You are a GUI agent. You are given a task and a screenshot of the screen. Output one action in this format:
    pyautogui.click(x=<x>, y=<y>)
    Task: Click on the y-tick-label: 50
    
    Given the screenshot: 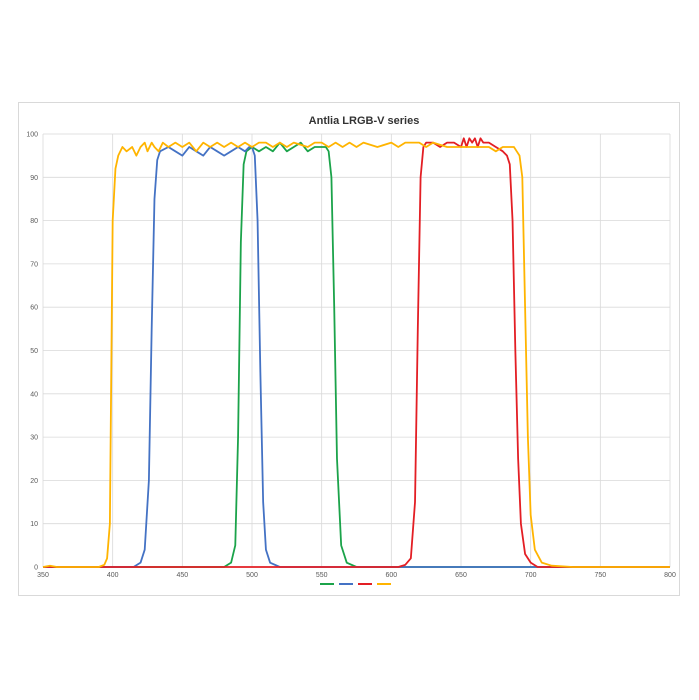 What is the action you would take?
    pyautogui.click(x=34, y=351)
    